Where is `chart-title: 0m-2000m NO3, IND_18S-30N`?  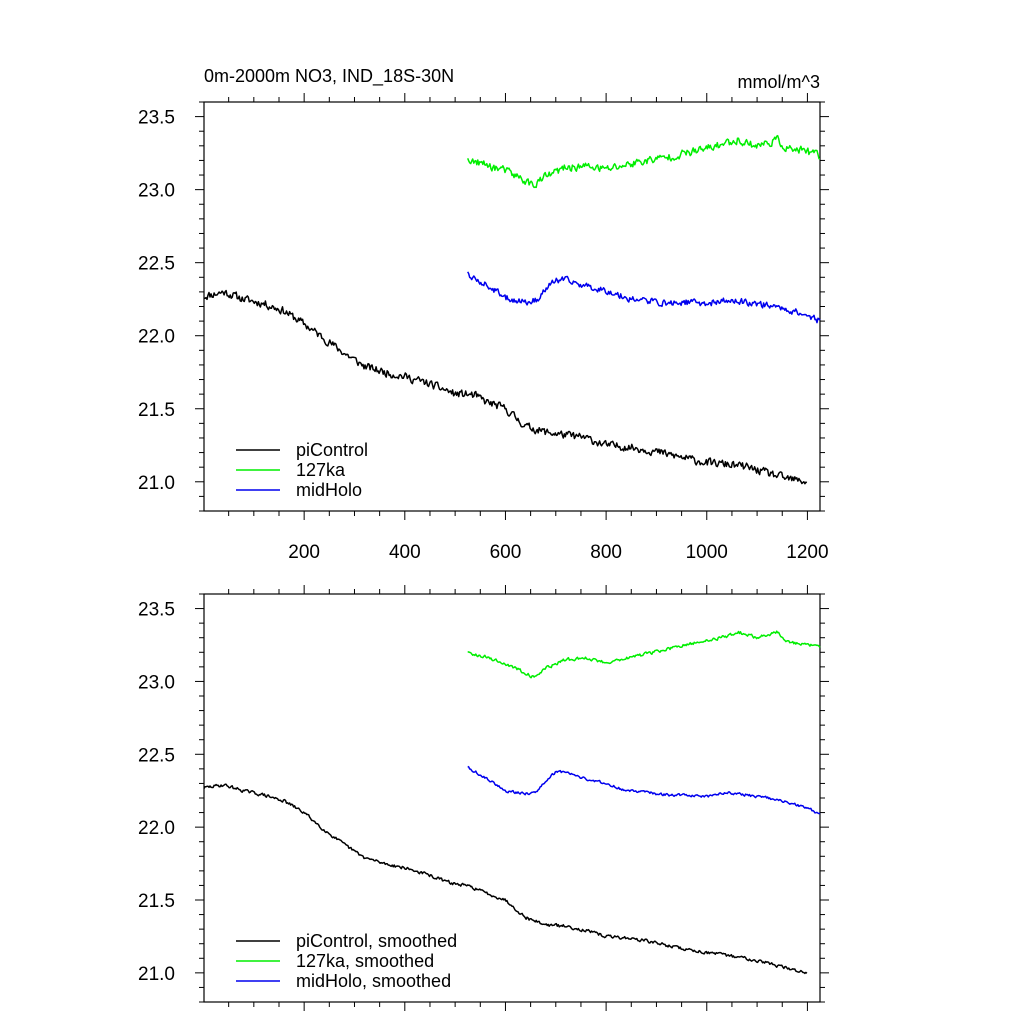
chart-title: 0m-2000m NO3, IND_18S-30N is located at coordinates (329, 76).